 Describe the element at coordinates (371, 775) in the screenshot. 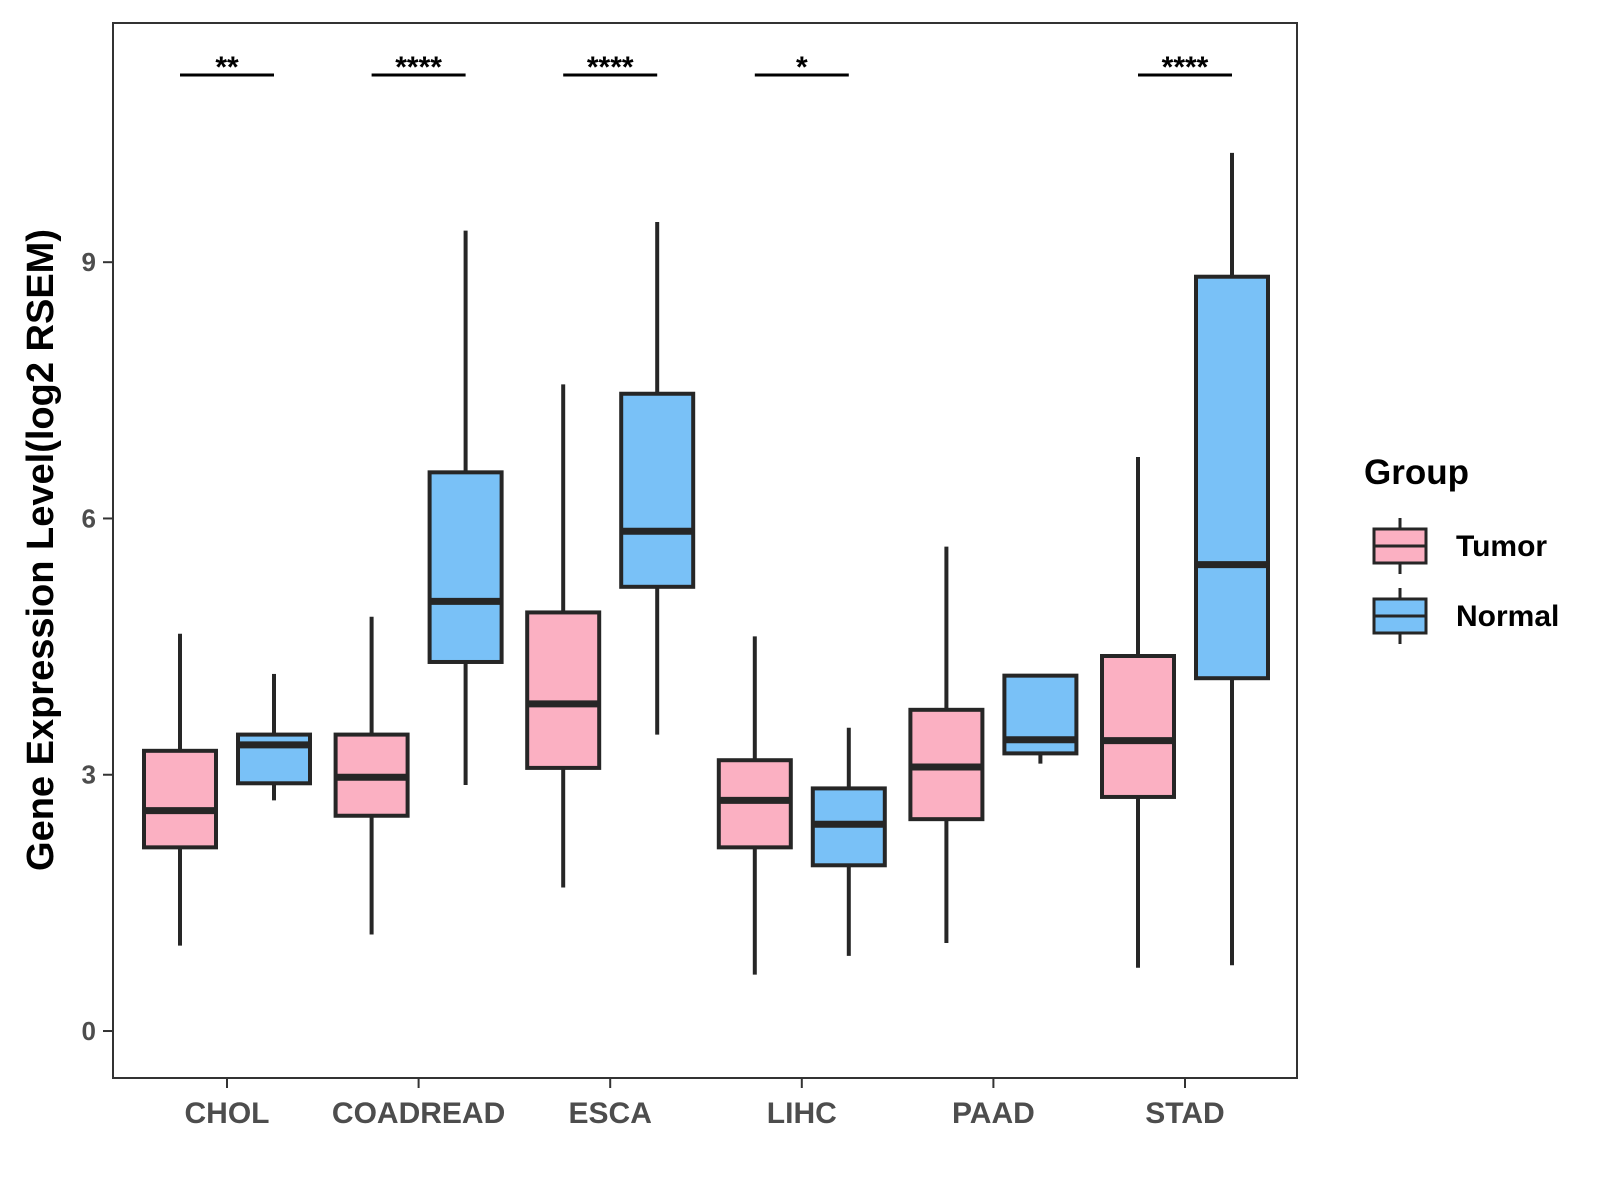

I see `box-tumor-coadread` at that location.